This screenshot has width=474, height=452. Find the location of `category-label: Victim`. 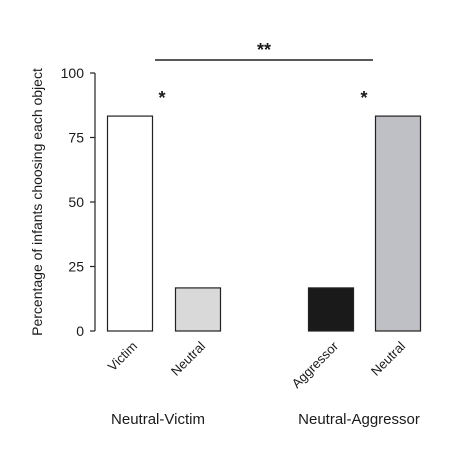

category-label: Victim is located at coordinates (122, 356).